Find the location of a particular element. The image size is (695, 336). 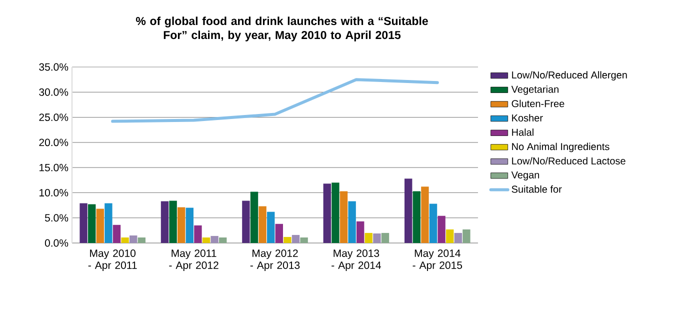

y-tick-label: 30.0% is located at coordinates (53, 92).